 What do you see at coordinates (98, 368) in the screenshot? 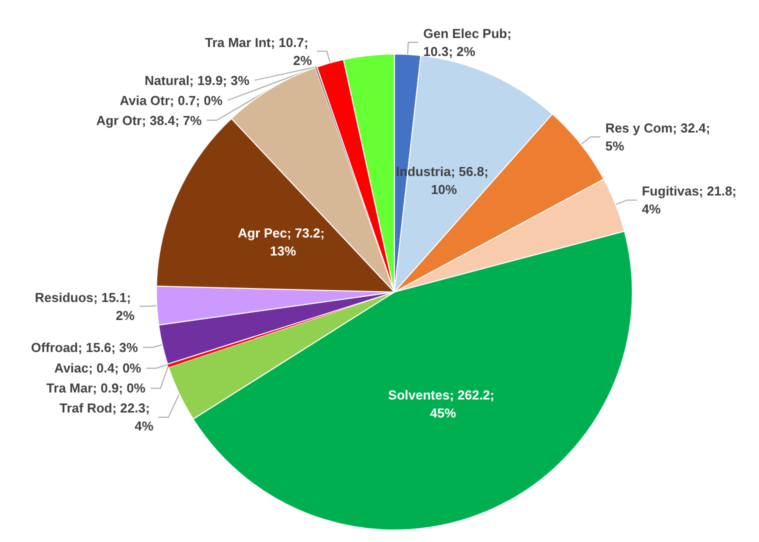
I see `slice-label: Aviac; 0.4; 0%` at bounding box center [98, 368].